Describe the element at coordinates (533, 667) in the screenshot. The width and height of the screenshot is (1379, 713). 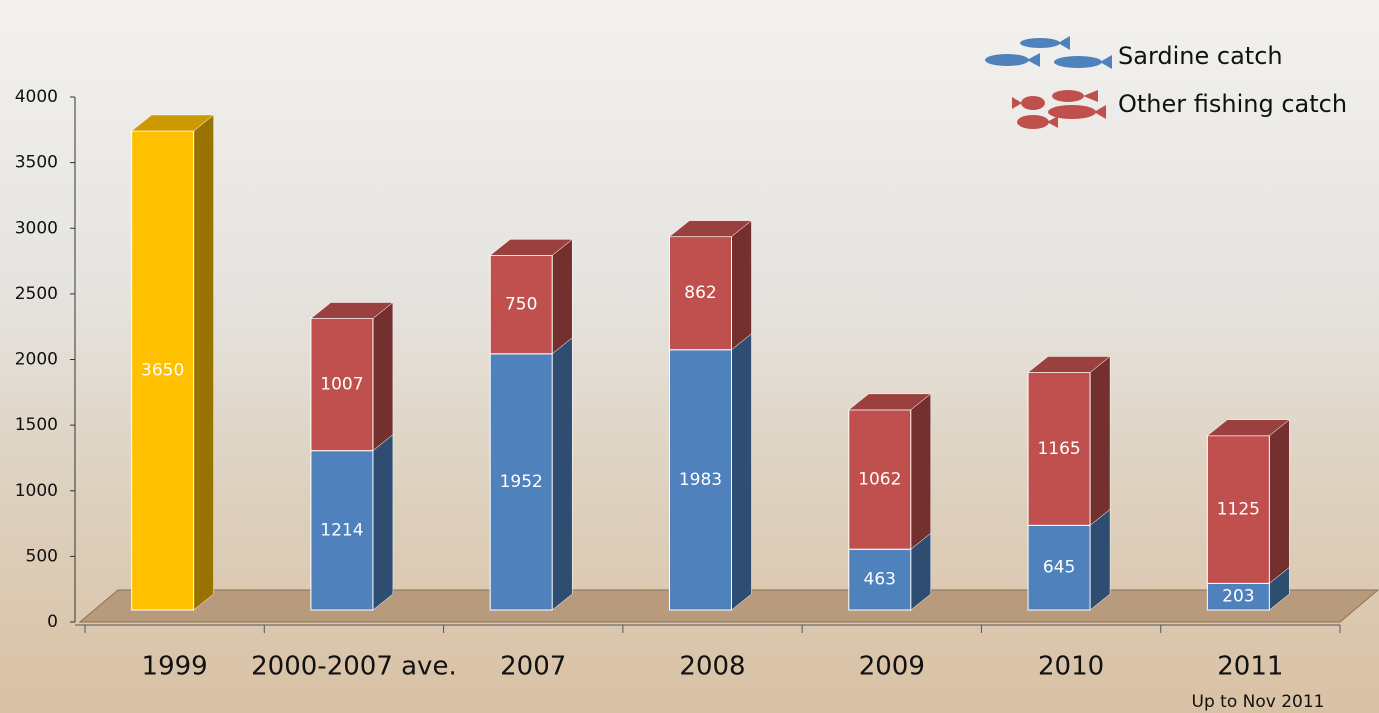
I see `x-tick-label: 2007` at that location.